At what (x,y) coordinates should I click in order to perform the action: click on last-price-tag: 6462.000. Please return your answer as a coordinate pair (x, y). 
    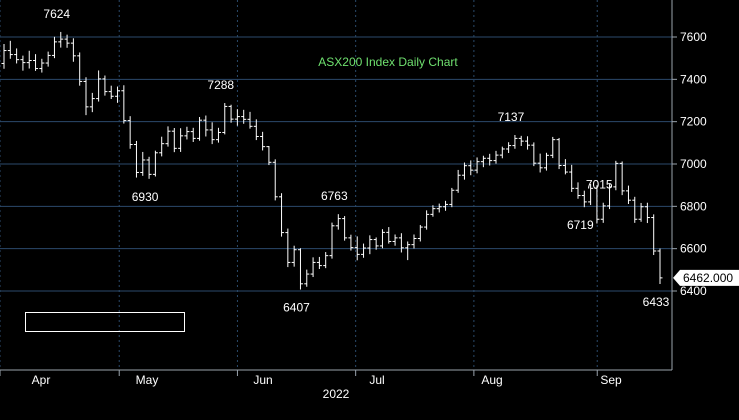
    Looking at the image, I should click on (706, 277).